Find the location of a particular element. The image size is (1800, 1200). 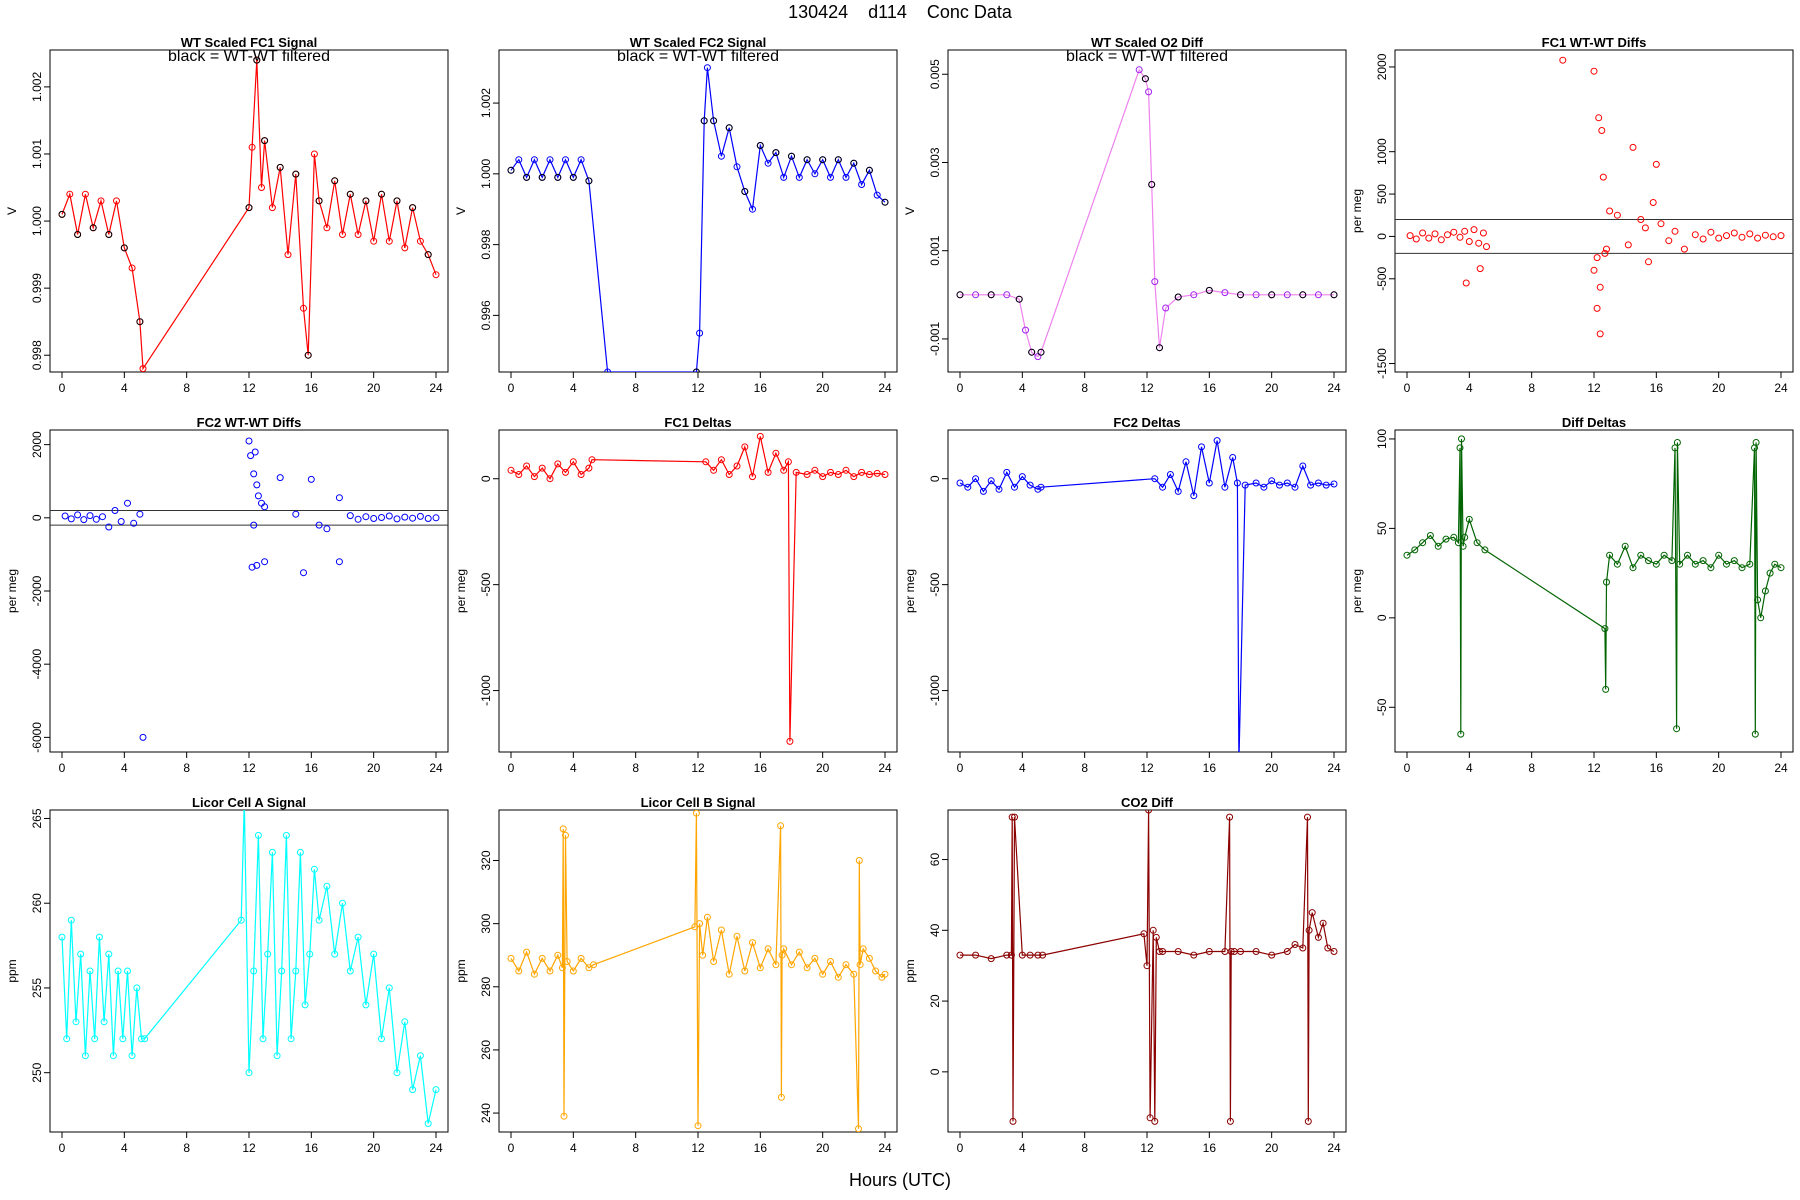

y-tick-label: 0 is located at coordinates (37, 517).